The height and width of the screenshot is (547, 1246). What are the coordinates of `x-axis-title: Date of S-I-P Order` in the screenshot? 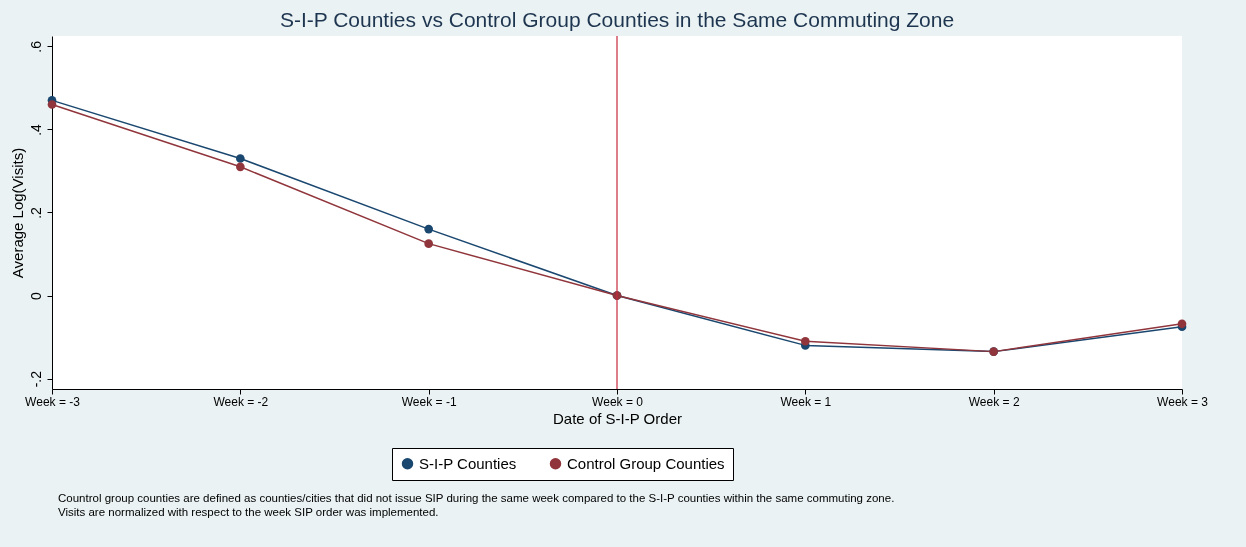 It's located at (617, 418).